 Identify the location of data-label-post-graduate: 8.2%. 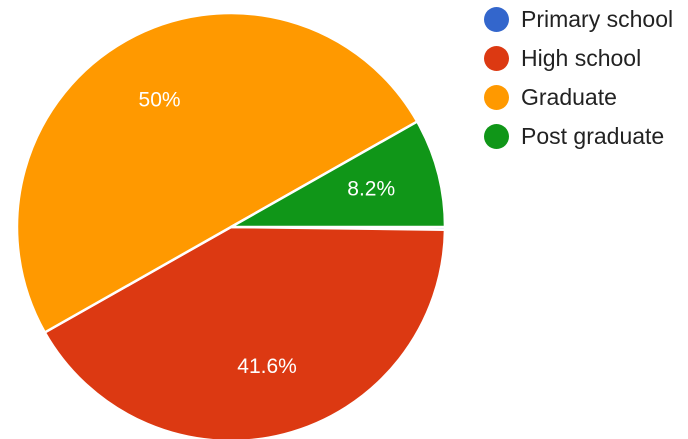
(371, 189).